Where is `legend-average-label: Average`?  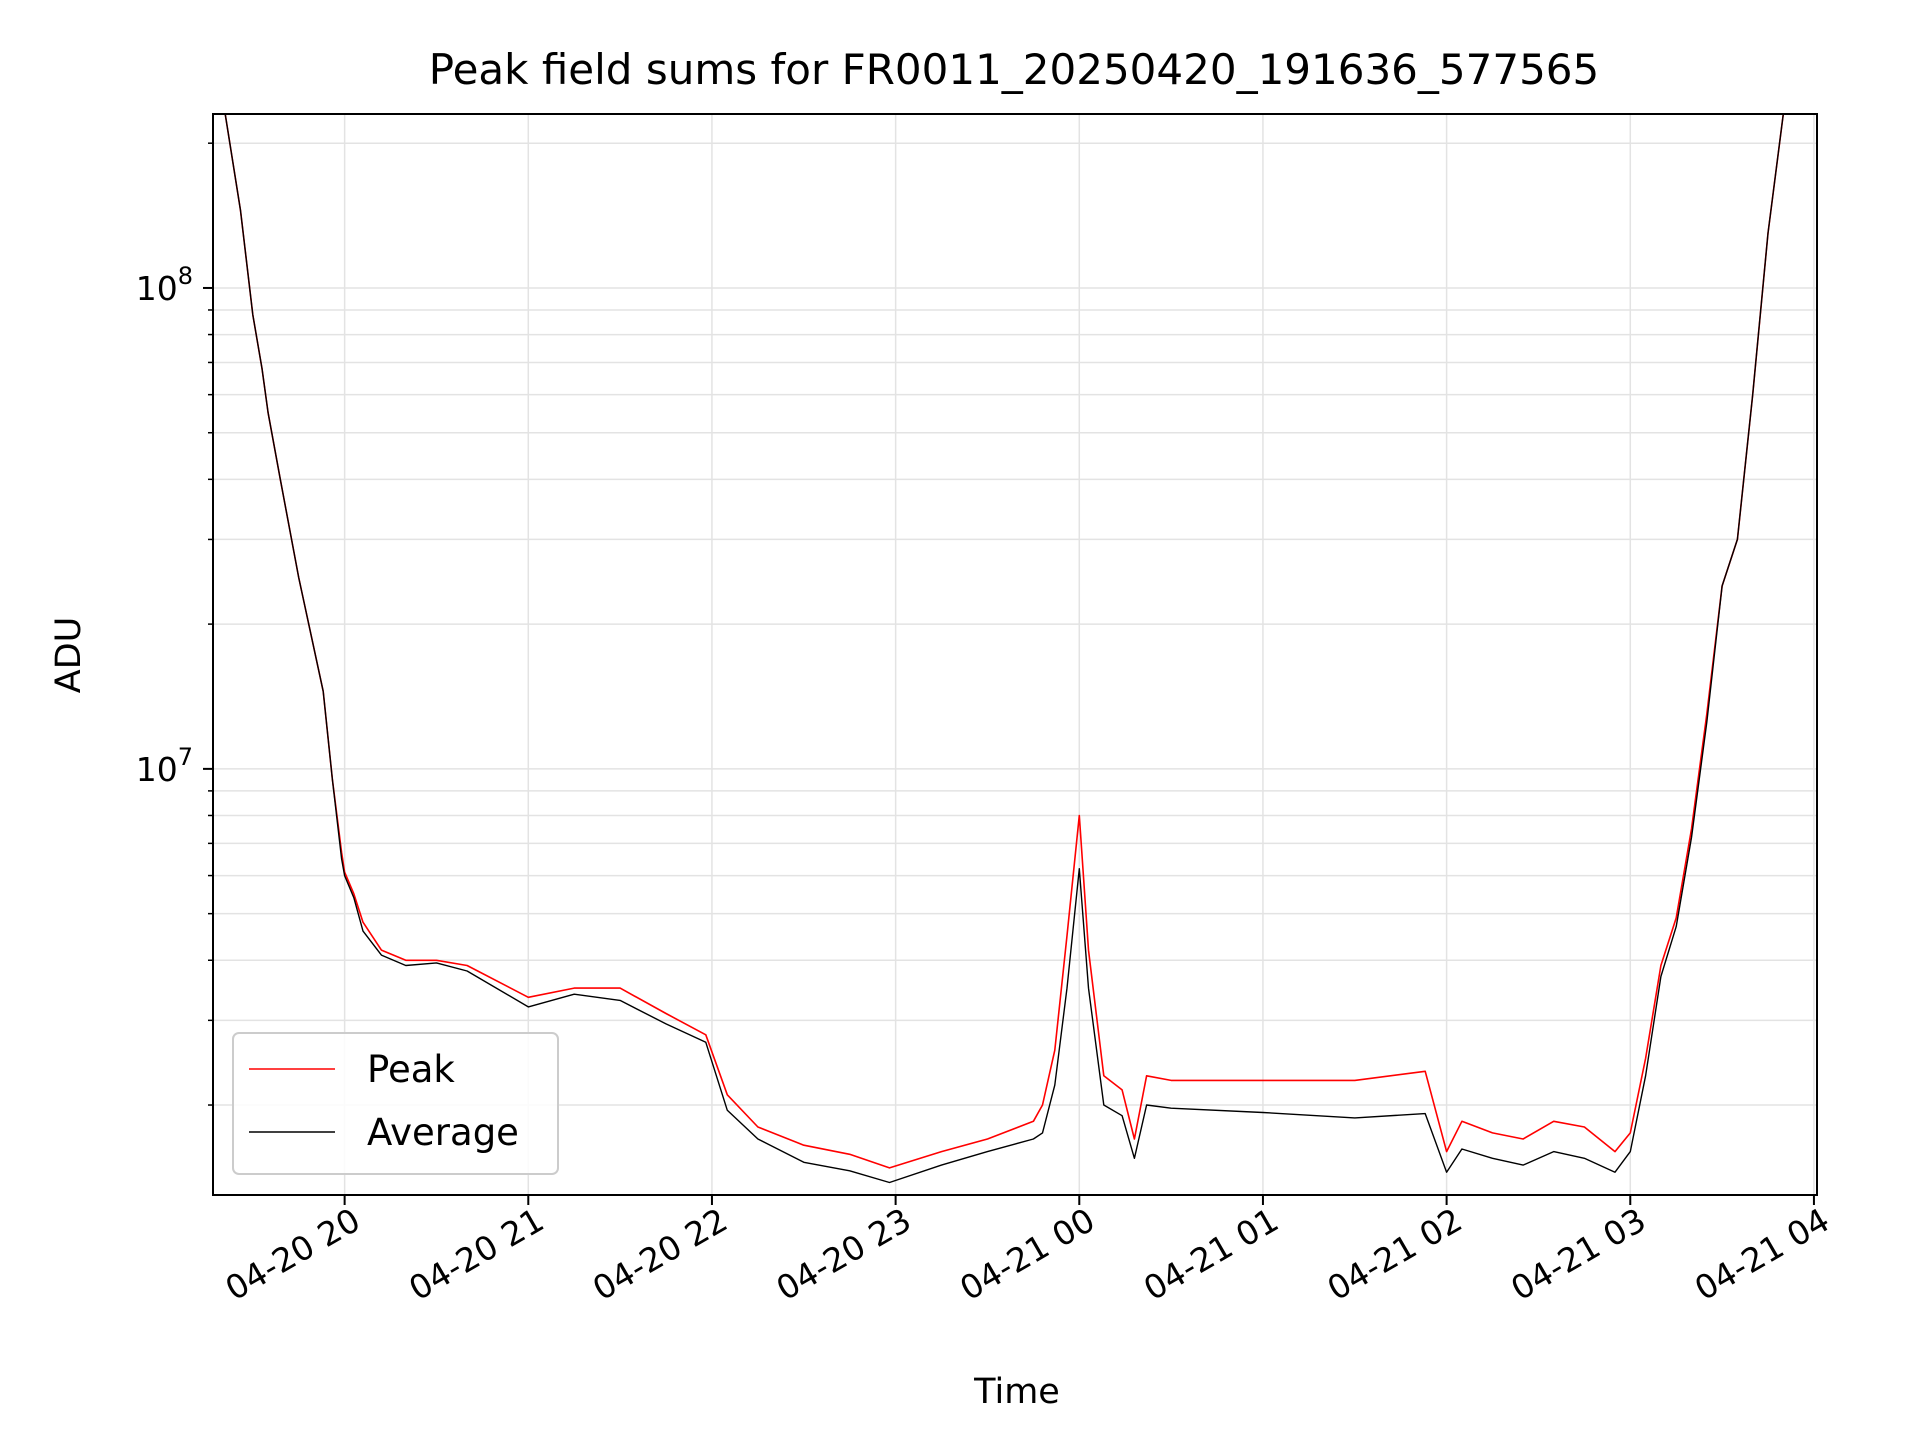
legend-average-label: Average is located at coordinates (443, 1132).